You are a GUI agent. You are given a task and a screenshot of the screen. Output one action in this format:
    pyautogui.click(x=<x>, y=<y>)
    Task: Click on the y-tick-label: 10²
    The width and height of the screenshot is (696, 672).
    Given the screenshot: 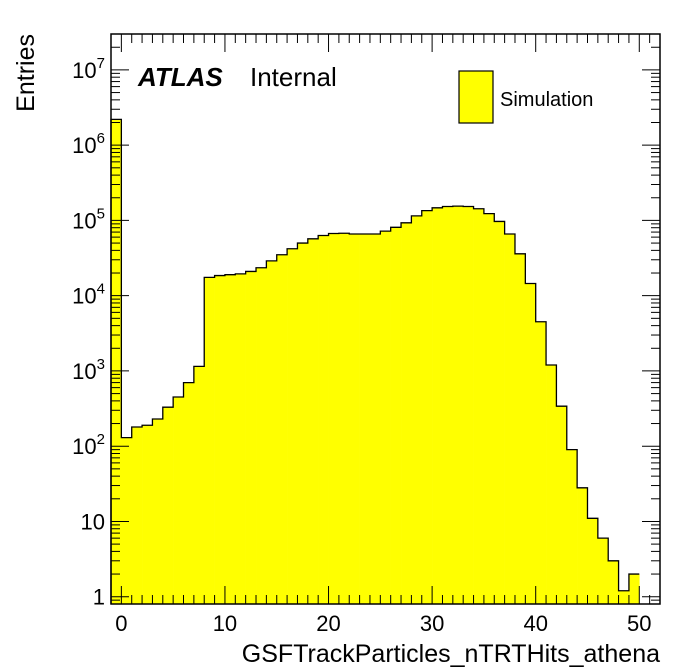 What is the action you would take?
    pyautogui.click(x=88, y=445)
    